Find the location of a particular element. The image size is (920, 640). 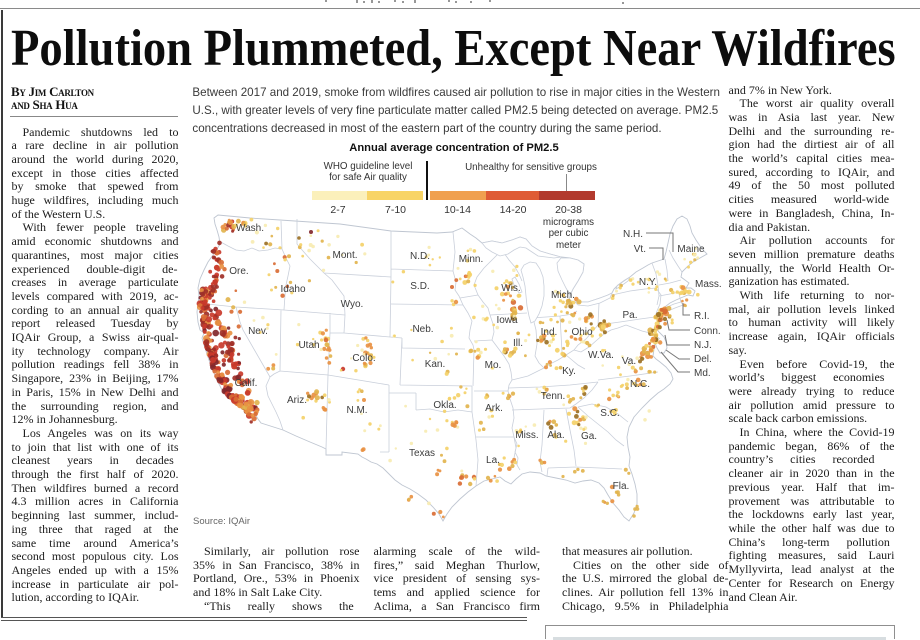

svg-text: Neb. is located at coordinates (422, 329).